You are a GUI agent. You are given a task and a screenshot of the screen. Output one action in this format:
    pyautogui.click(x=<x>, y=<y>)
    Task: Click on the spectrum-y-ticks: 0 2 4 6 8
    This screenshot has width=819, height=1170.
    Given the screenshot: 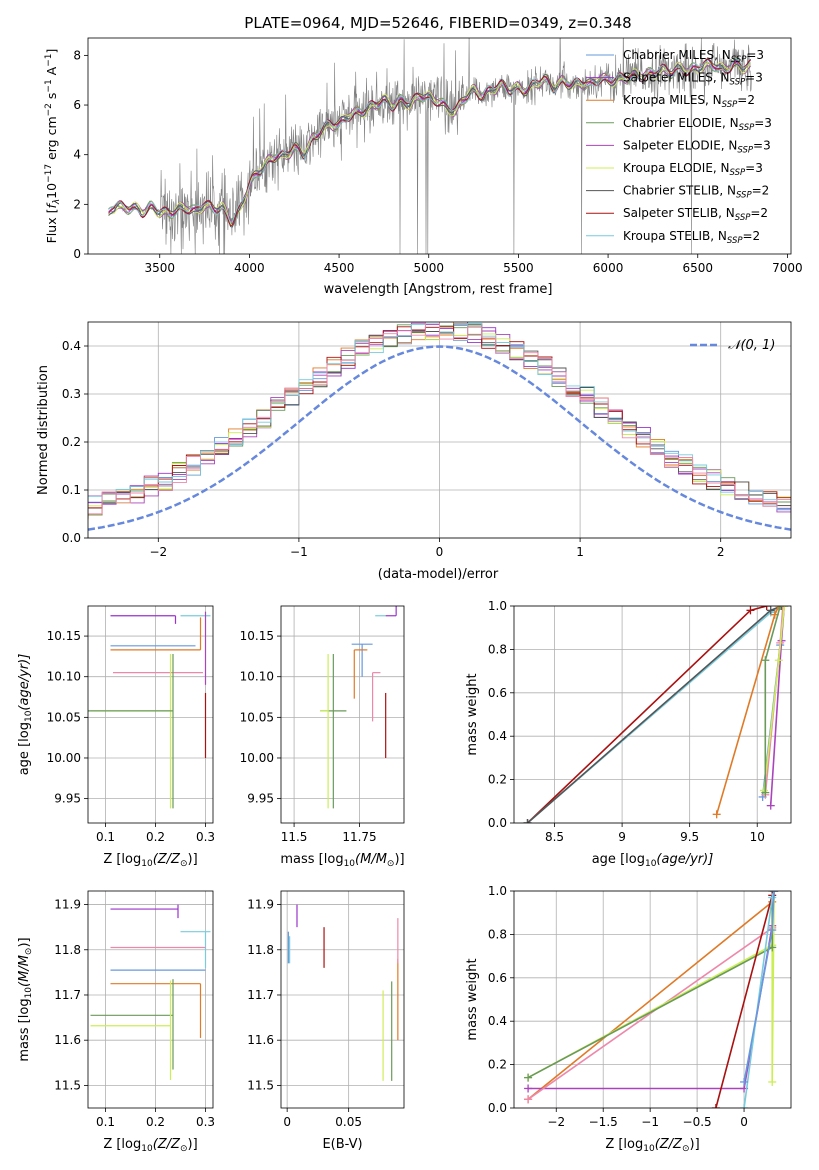 What is the action you would take?
    pyautogui.click(x=80, y=154)
    